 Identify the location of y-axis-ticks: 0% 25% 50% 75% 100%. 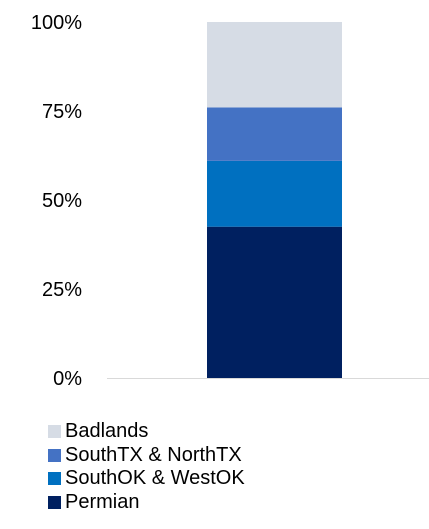
(56, 201).